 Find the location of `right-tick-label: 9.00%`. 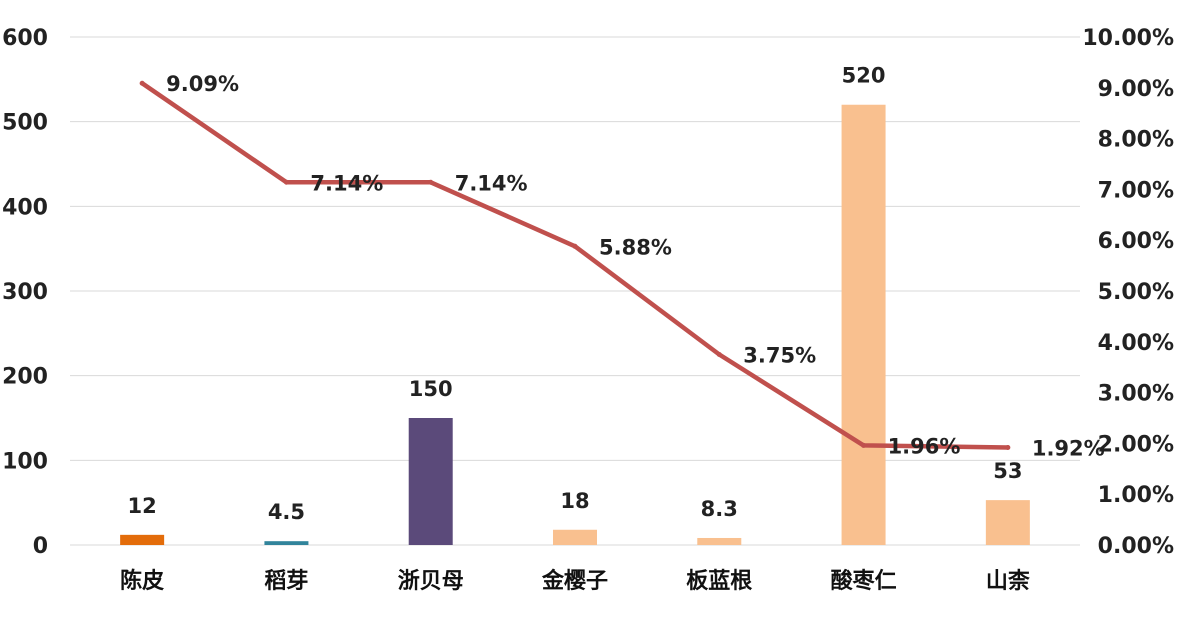

right-tick-label: 9.00% is located at coordinates (1136, 89).